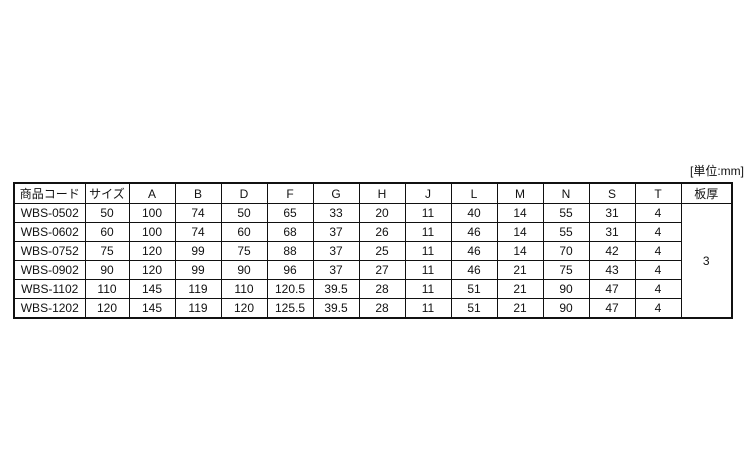  Describe the element at coordinates (566, 251) in the screenshot. I see `table-cell: 70` at that location.